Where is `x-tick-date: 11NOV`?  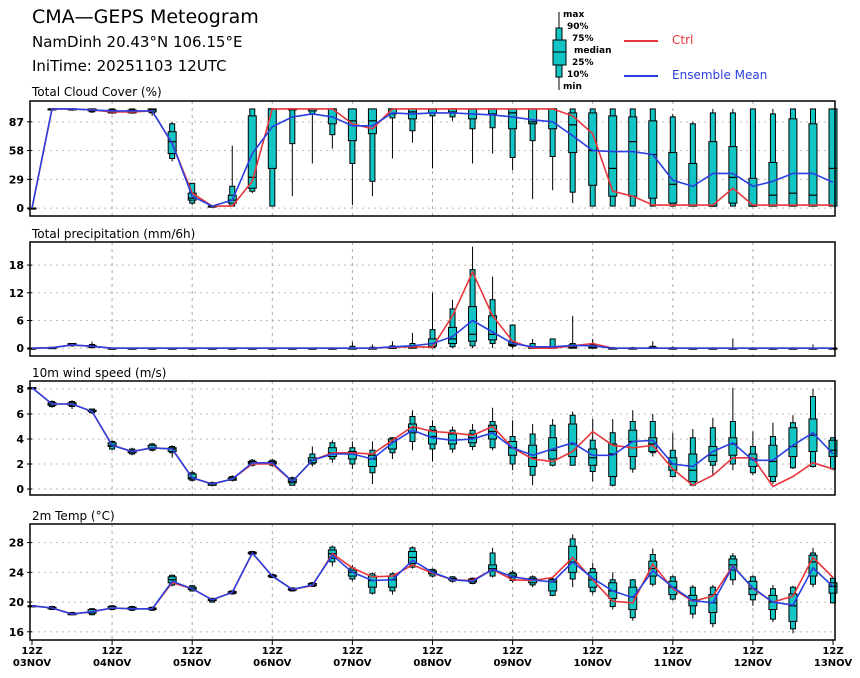 x-tick-date: 11NOV is located at coordinates (672, 663).